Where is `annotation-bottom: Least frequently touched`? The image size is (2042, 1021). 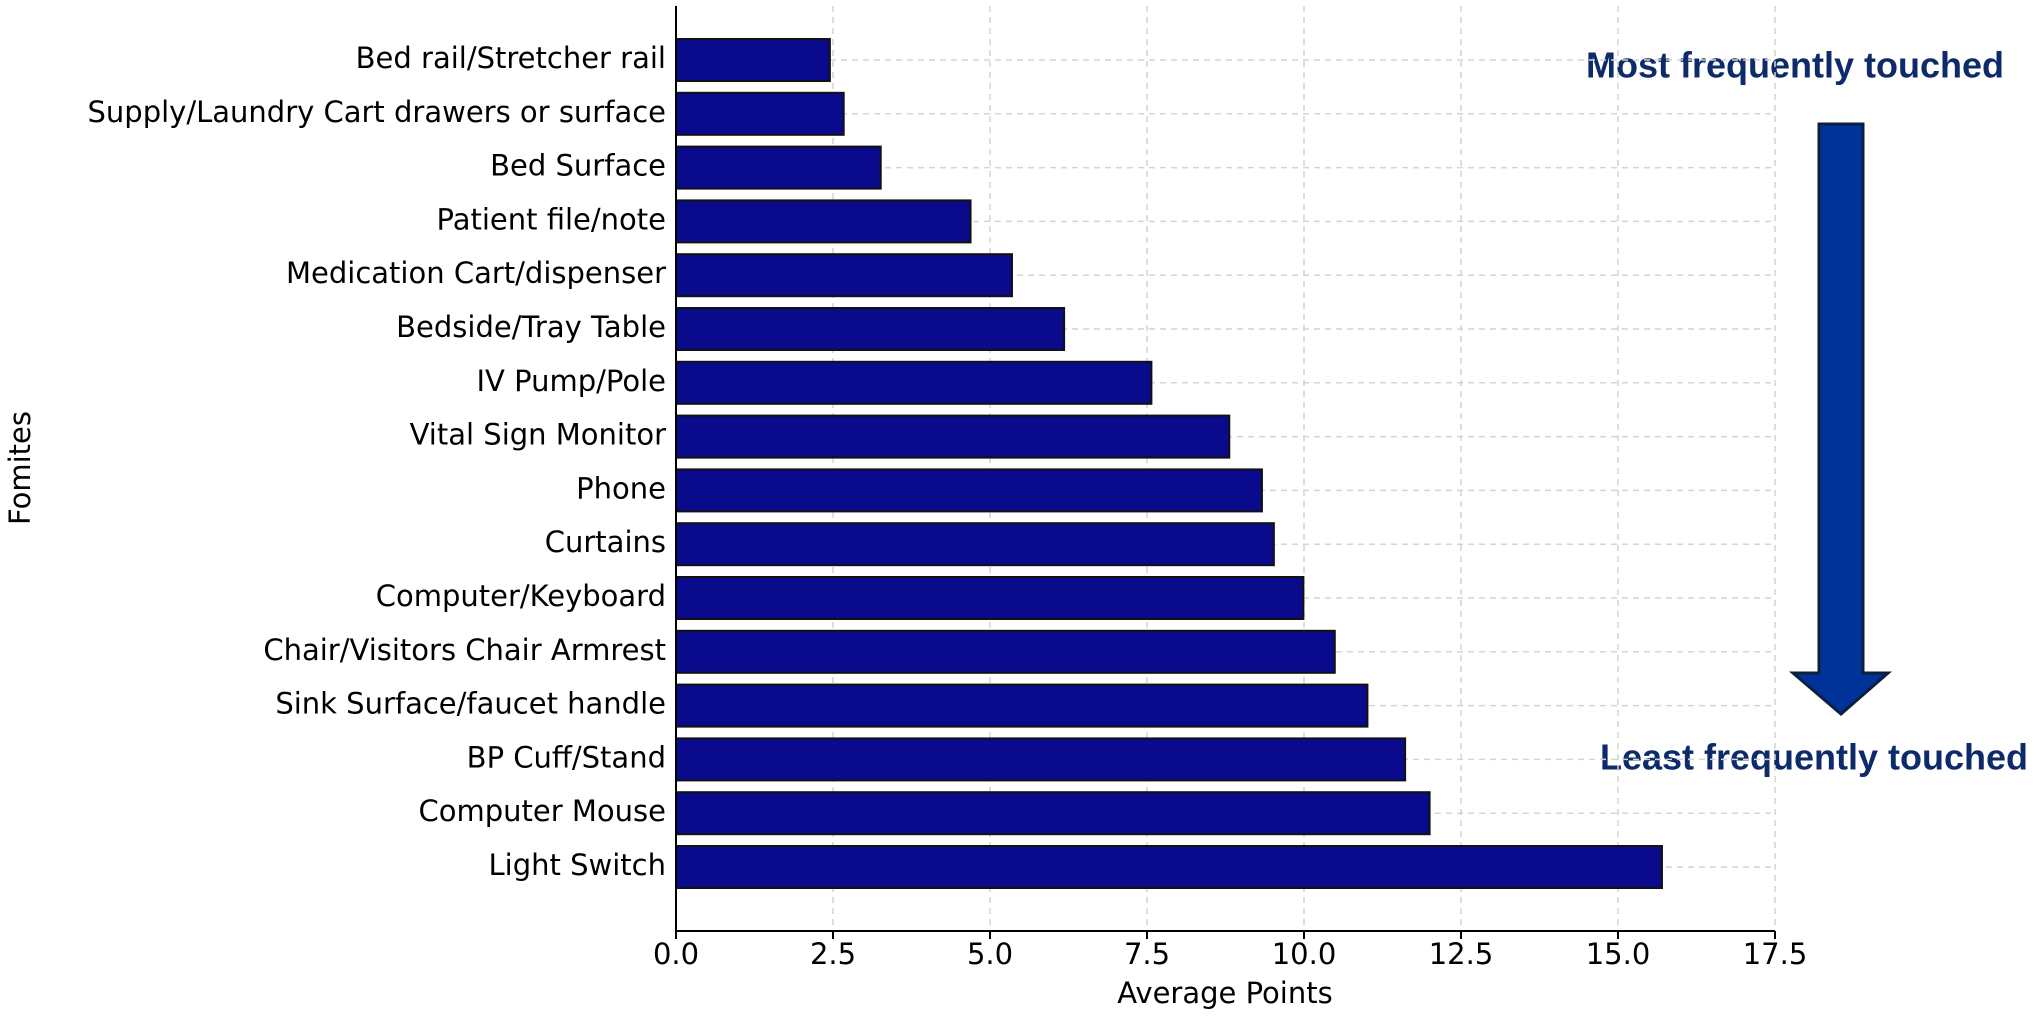
annotation-bottom: Least frequently touched is located at coordinates (1814, 757).